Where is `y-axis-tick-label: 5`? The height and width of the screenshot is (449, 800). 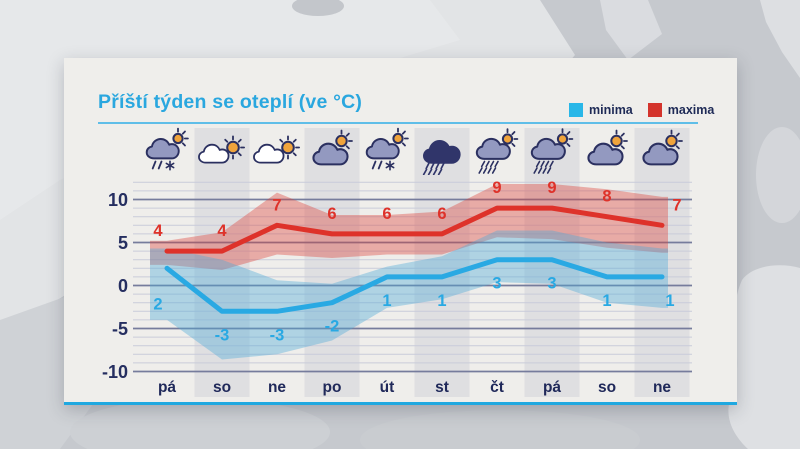
y-axis-tick-label: 5 is located at coordinates (123, 243).